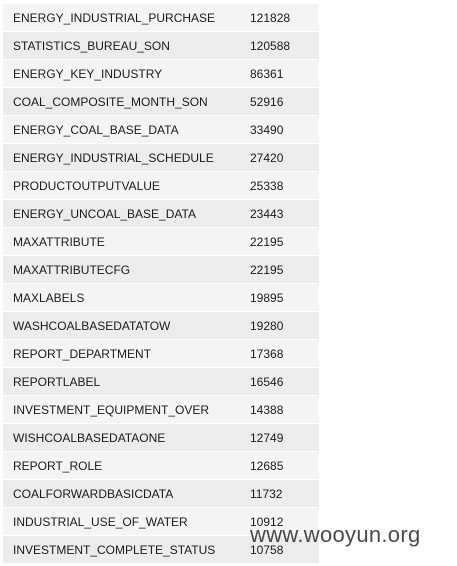 The height and width of the screenshot is (566, 457). What do you see at coordinates (122, 409) in the screenshot?
I see `table-name-cell: INVESTMENT_EQUIPMENT_OVER` at bounding box center [122, 409].